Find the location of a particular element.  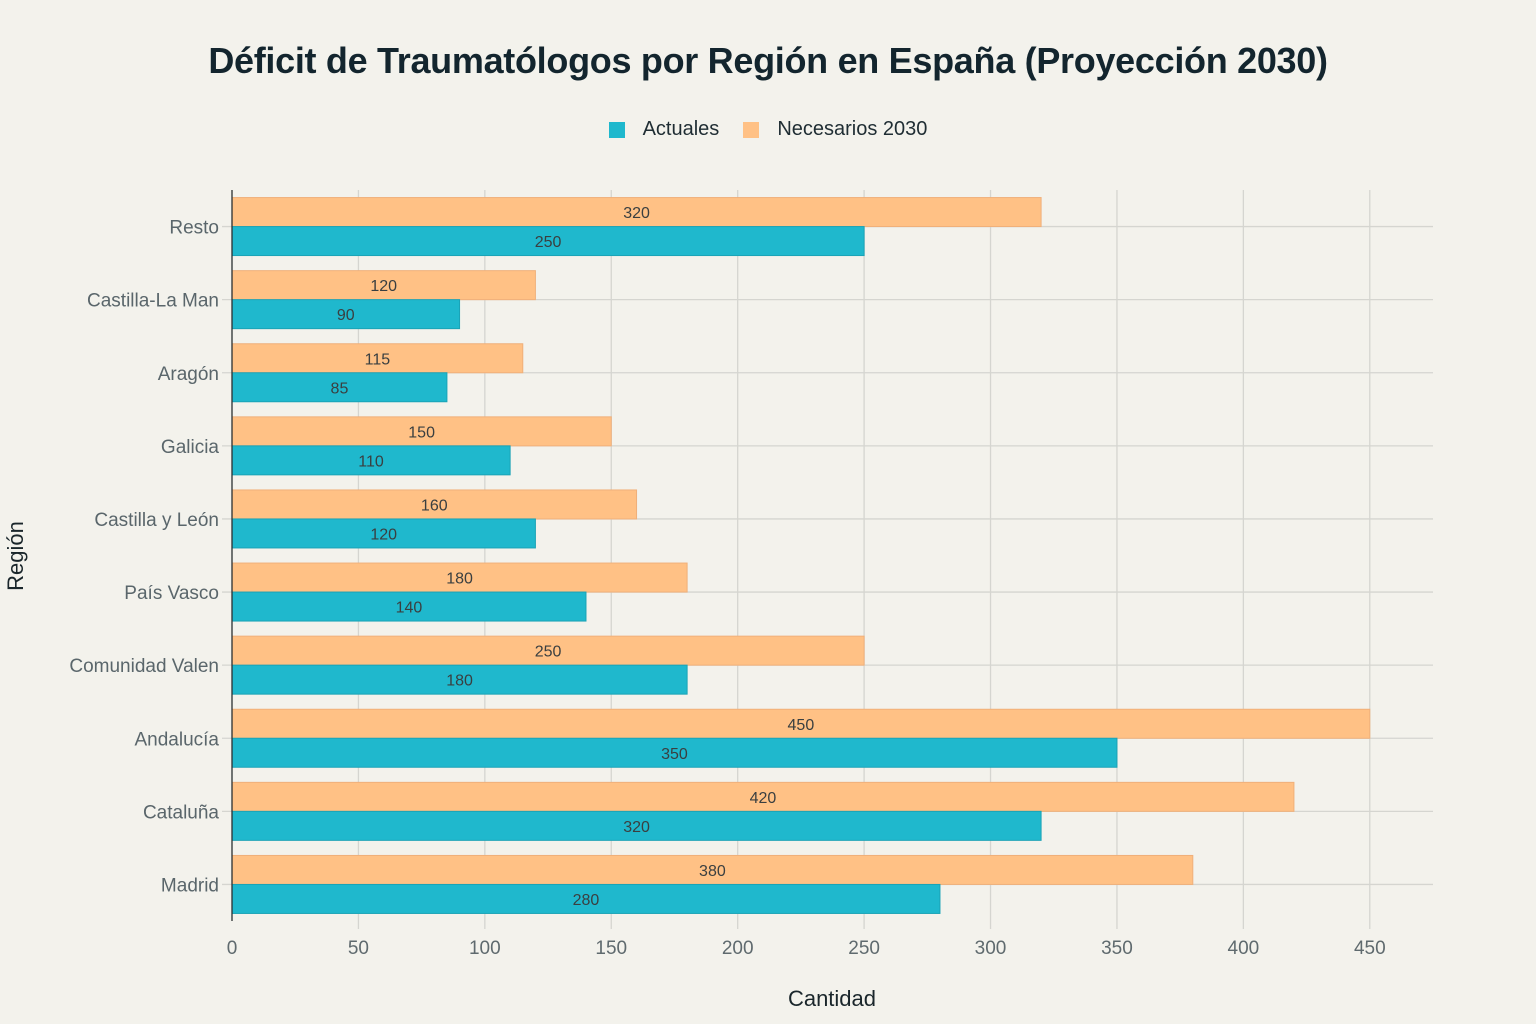

y-tick-label: Castilla-La Man is located at coordinates (153, 301).